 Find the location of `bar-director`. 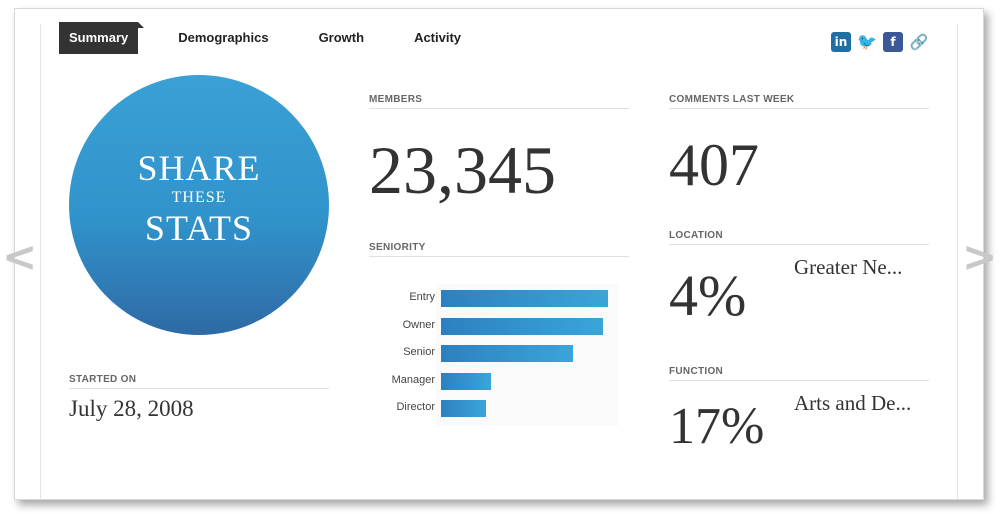

bar-director is located at coordinates (463, 408).